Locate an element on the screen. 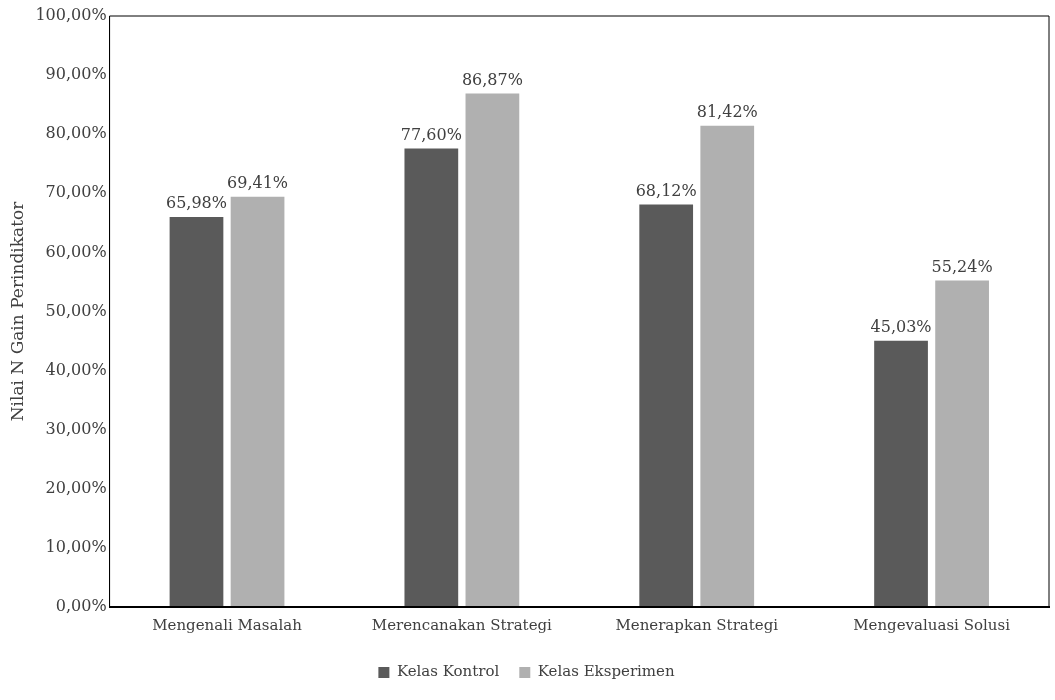 The image size is (1055, 700). data-label: 77,60% is located at coordinates (431, 134).